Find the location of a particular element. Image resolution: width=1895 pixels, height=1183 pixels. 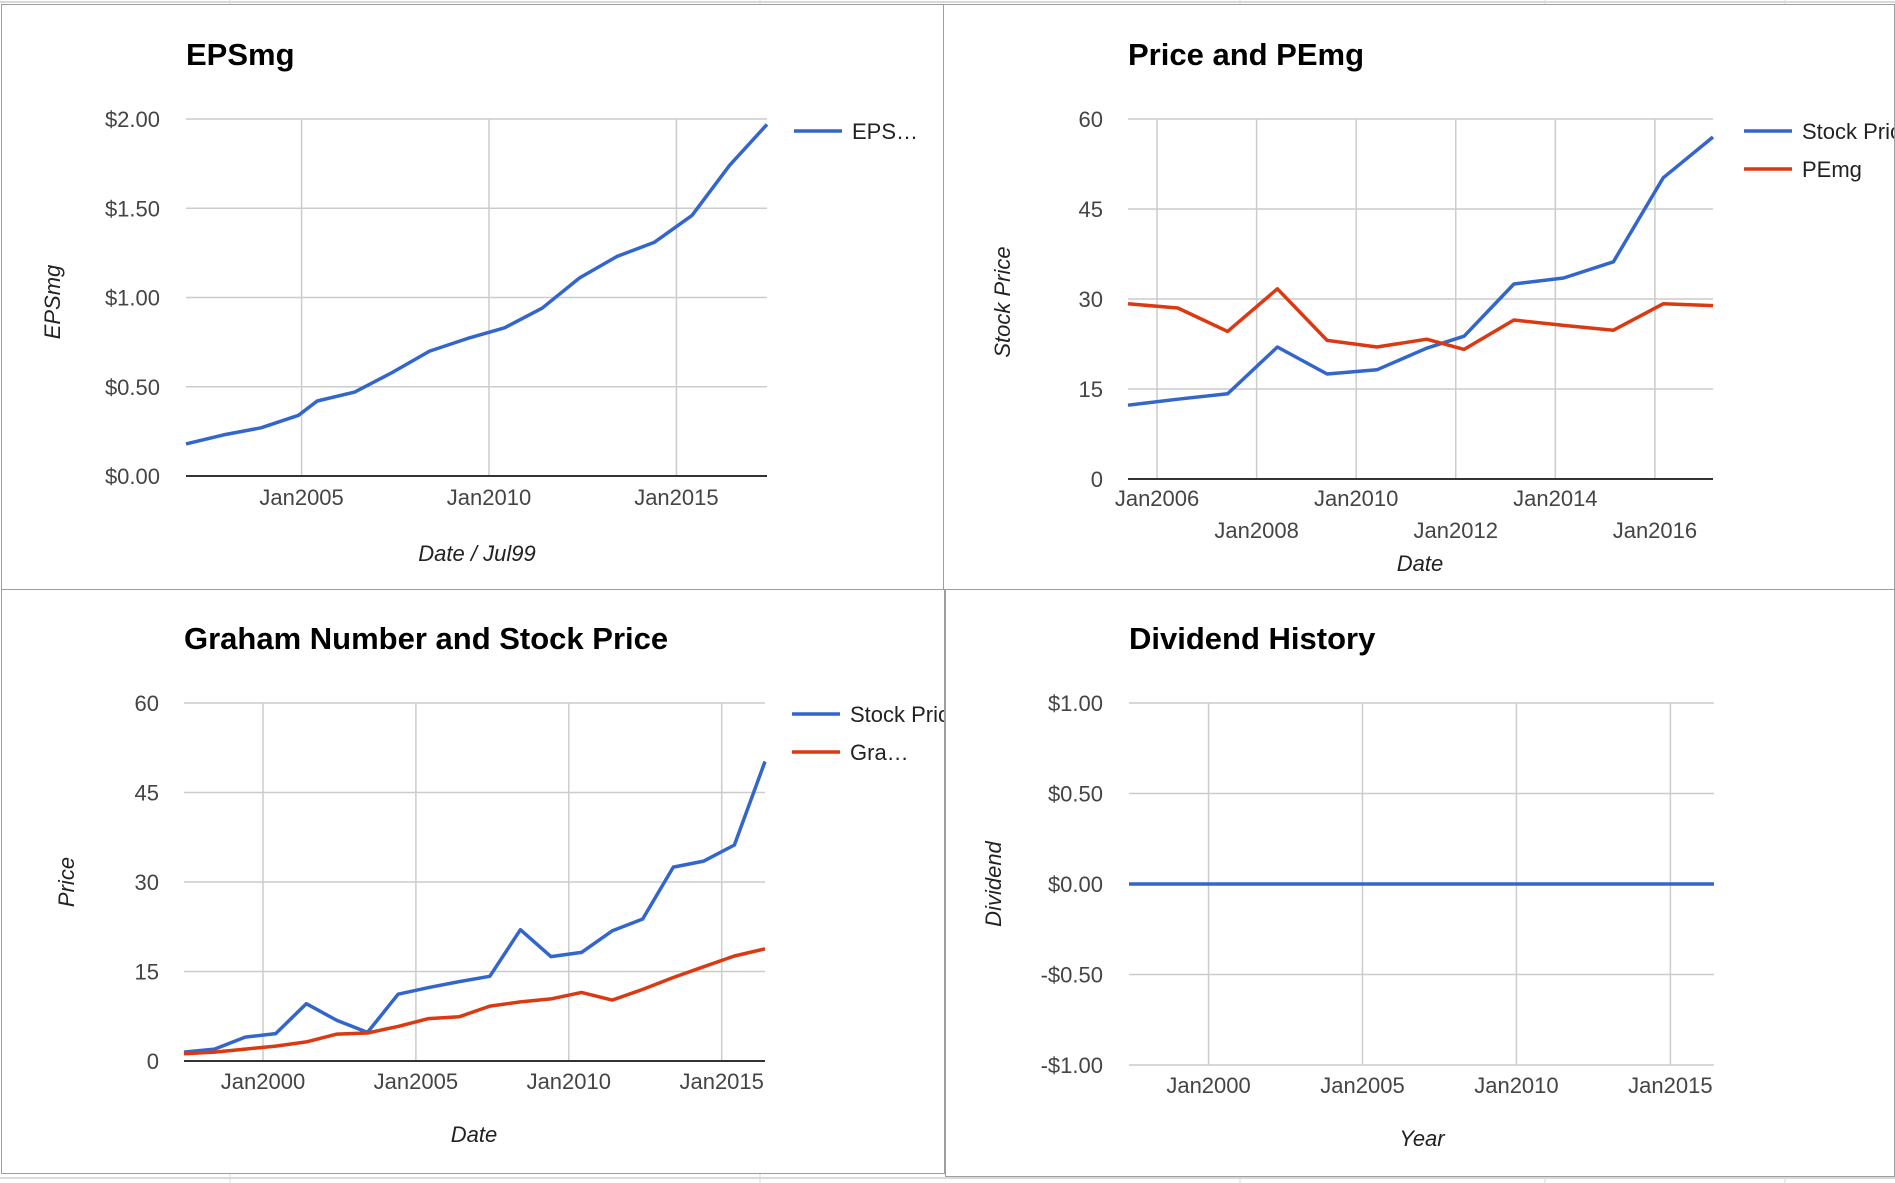

chart-title: EPSmg is located at coordinates (240, 54).